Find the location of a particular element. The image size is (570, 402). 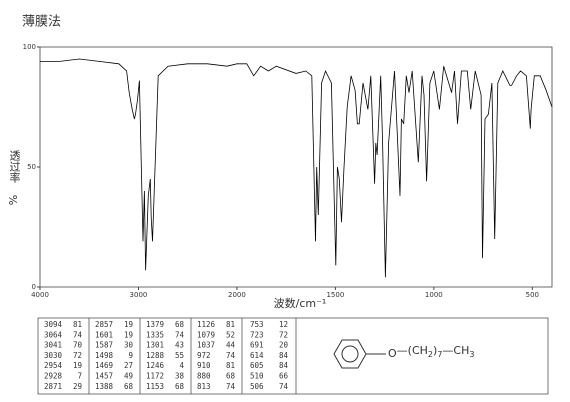

x-tick-label: 4000 is located at coordinates (40, 295).